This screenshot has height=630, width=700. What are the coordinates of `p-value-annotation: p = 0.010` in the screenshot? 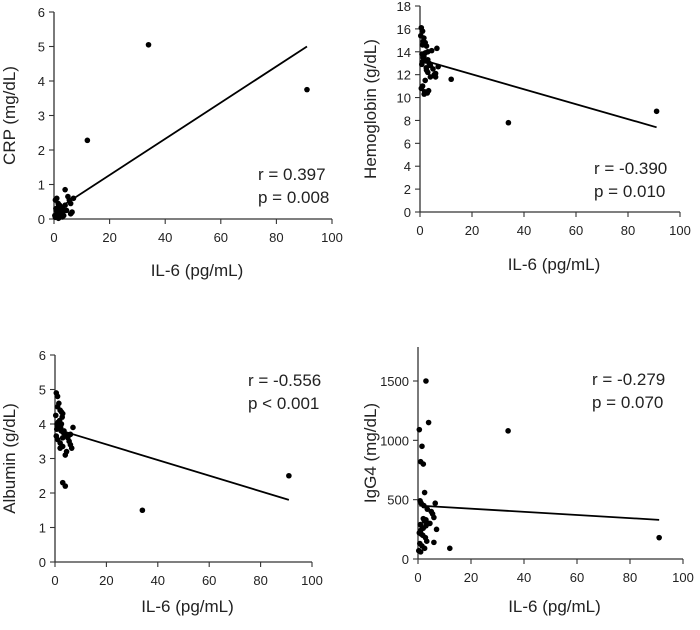 It's located at (629, 191).